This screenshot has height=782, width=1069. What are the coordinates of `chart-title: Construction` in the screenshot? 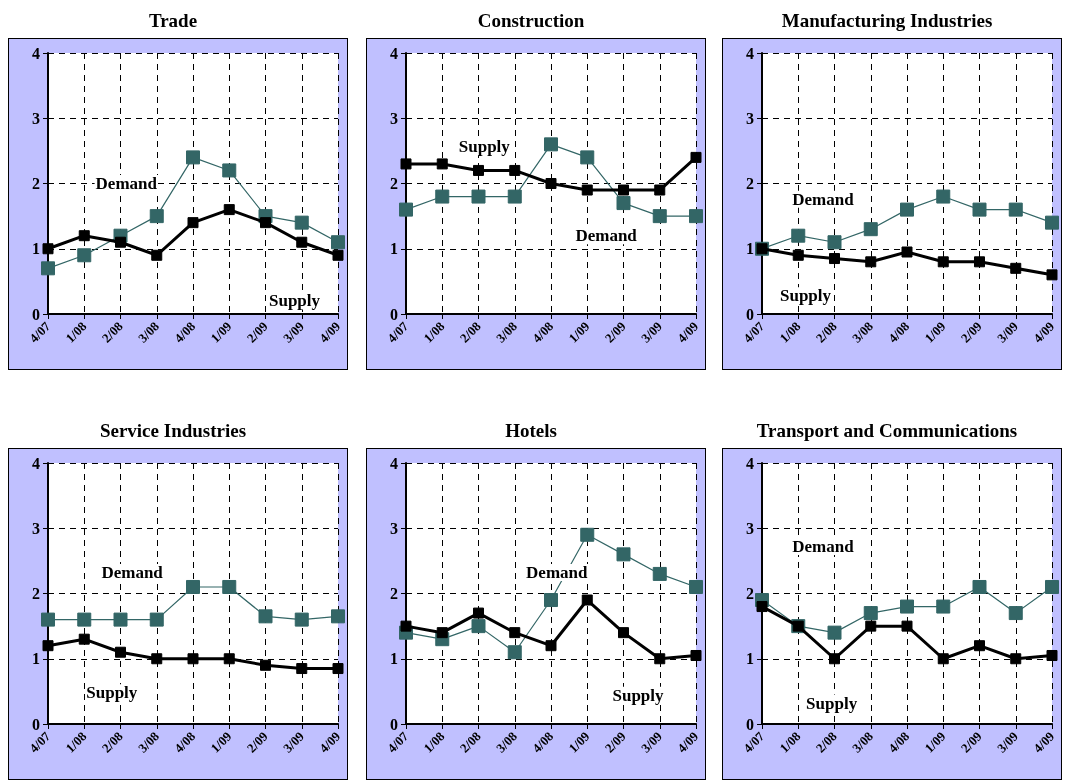 It's located at (531, 20).